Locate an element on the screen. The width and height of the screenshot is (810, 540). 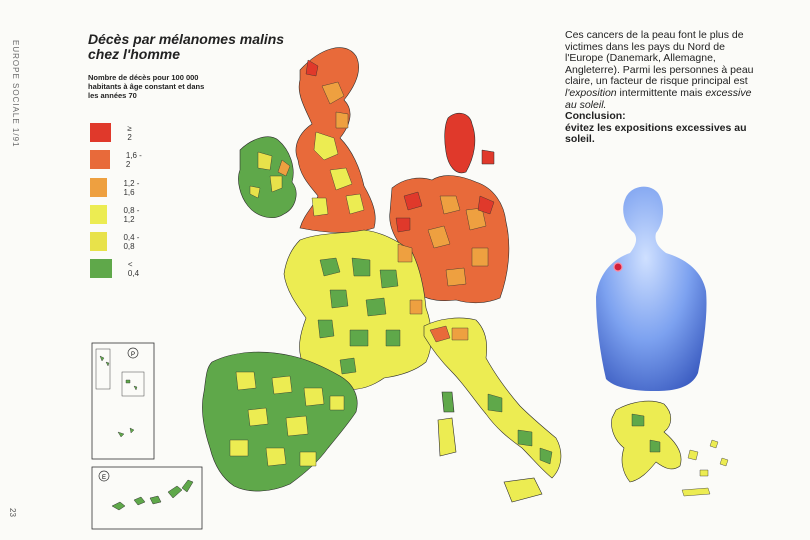
legend-label: < 0,4 is located at coordinates (133, 268).